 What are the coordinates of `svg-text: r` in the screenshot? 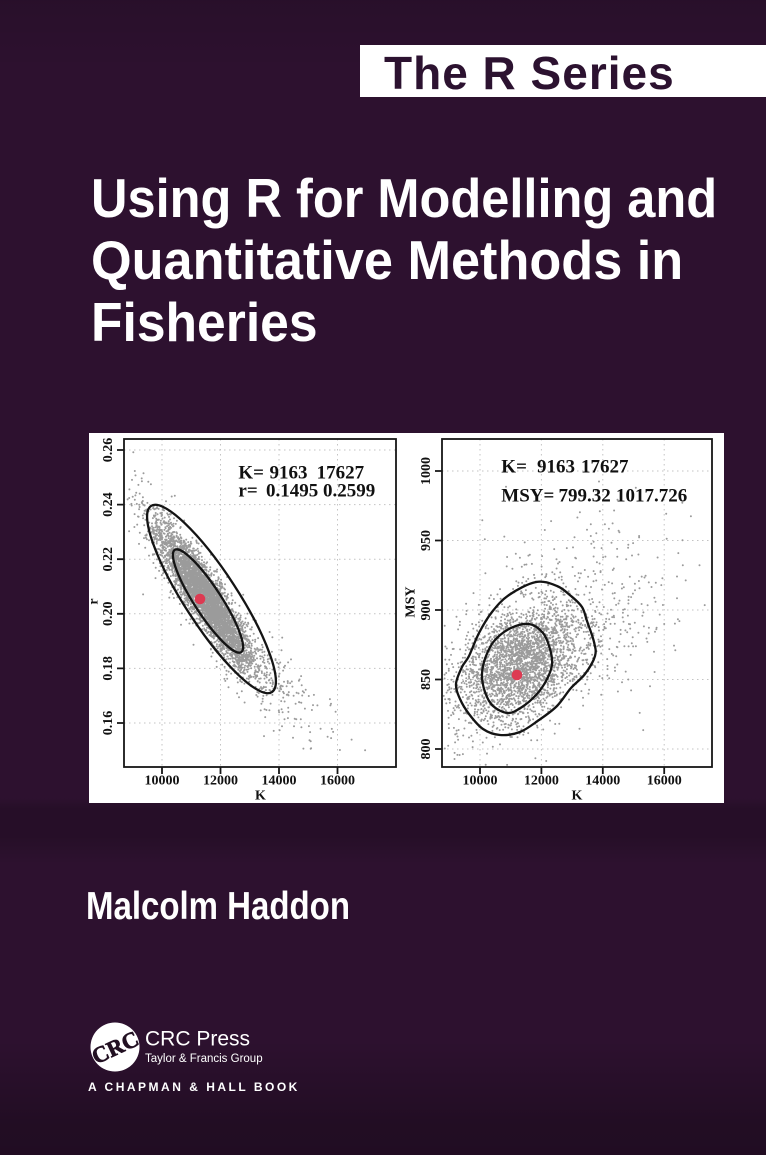 It's located at (95, 601).